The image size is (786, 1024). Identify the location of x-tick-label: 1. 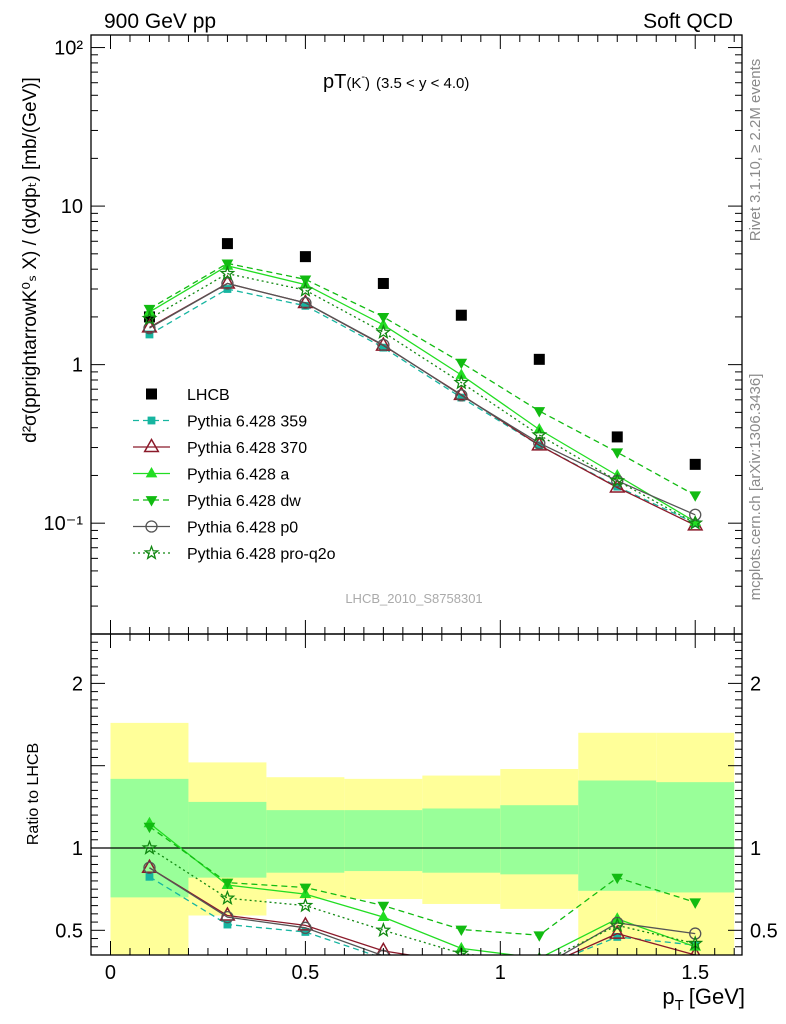
(500, 973).